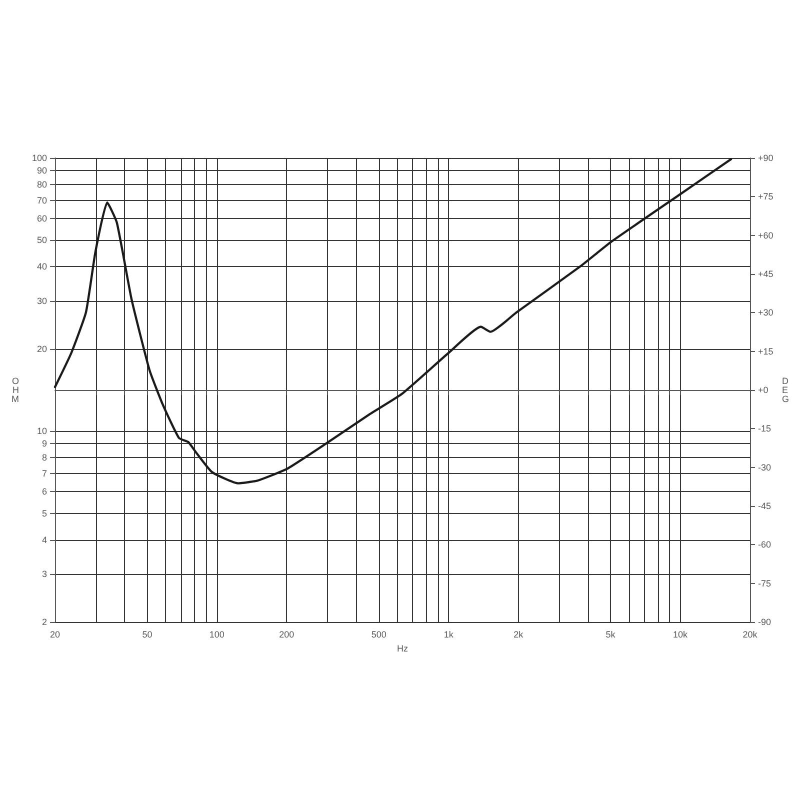  What do you see at coordinates (41, 349) in the screenshot?
I see `y-tick-label: 20` at bounding box center [41, 349].